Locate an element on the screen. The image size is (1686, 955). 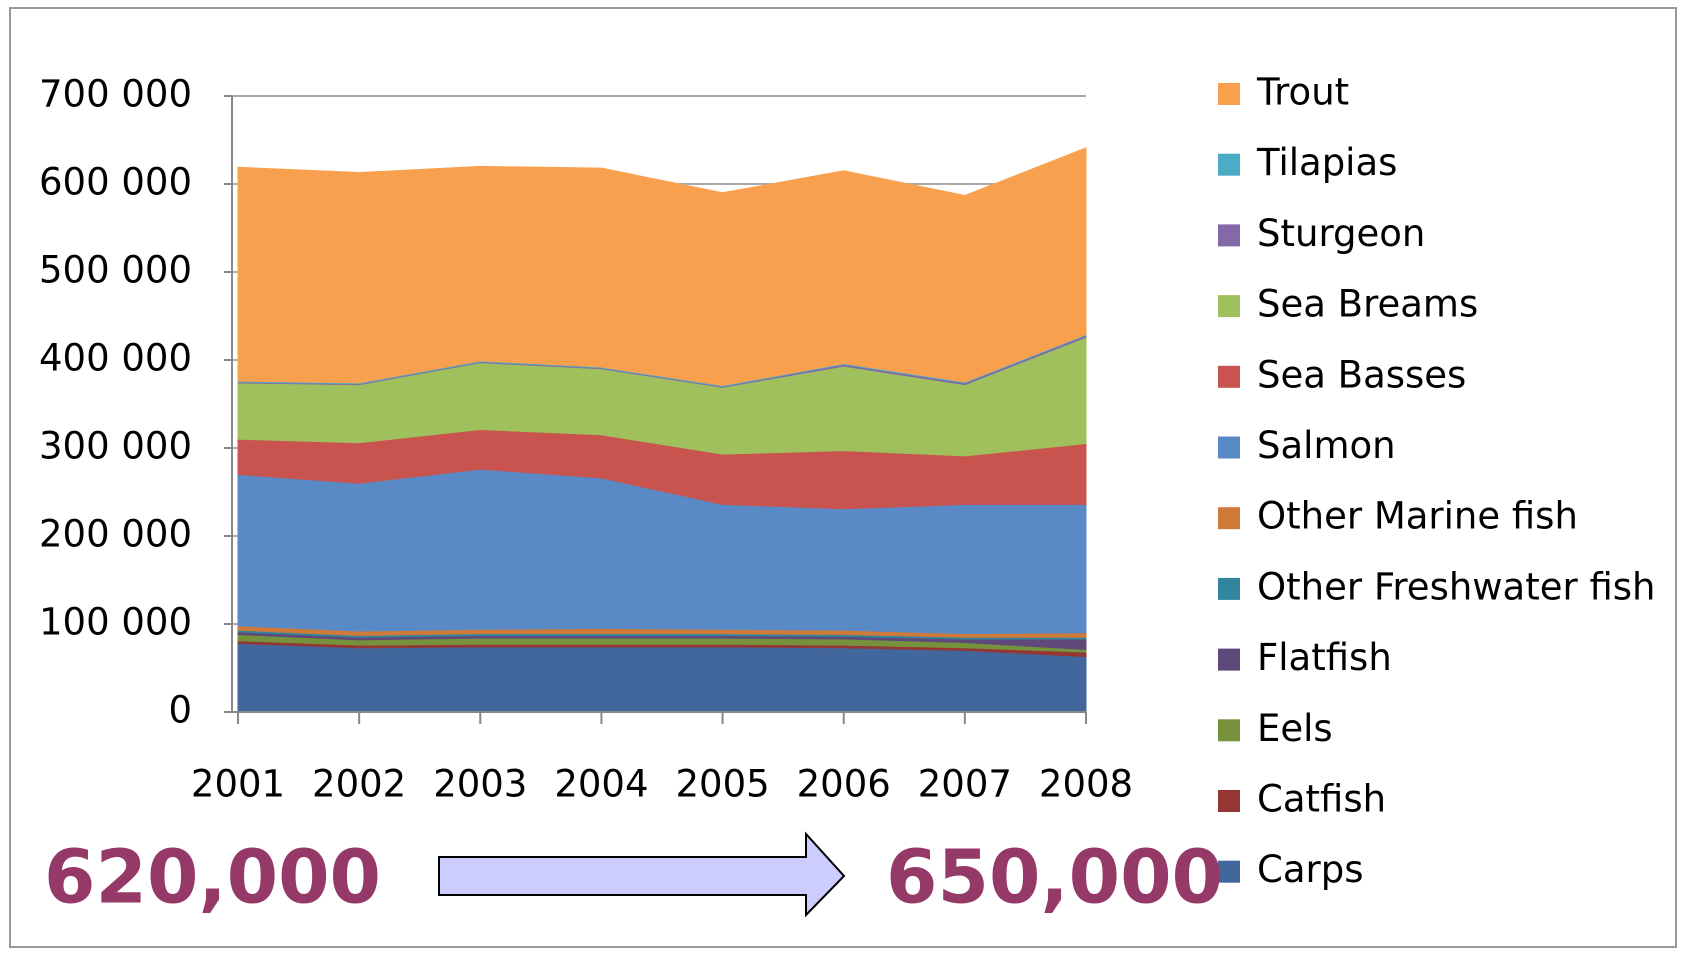
x-tick-label: 2001 is located at coordinates (238, 784).